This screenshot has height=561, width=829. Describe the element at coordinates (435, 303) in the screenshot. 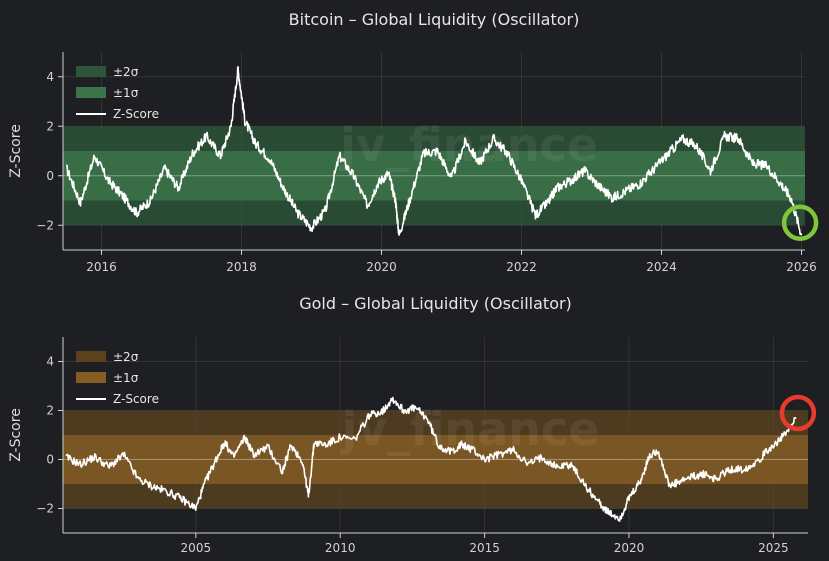

I see `chart-title: Gold – Global Liquidity (Oscillator)` at that location.